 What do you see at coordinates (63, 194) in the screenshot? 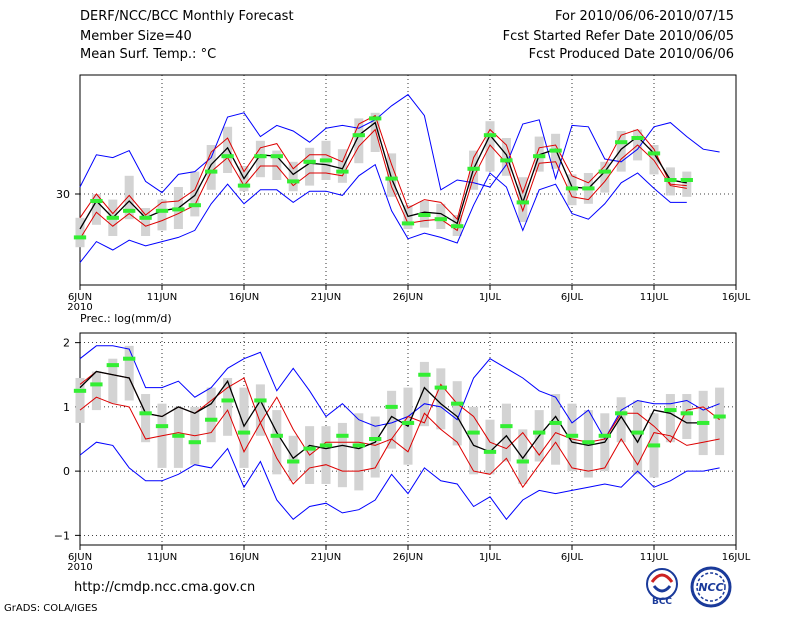
I see `y-tick-label: 30` at bounding box center [63, 194].